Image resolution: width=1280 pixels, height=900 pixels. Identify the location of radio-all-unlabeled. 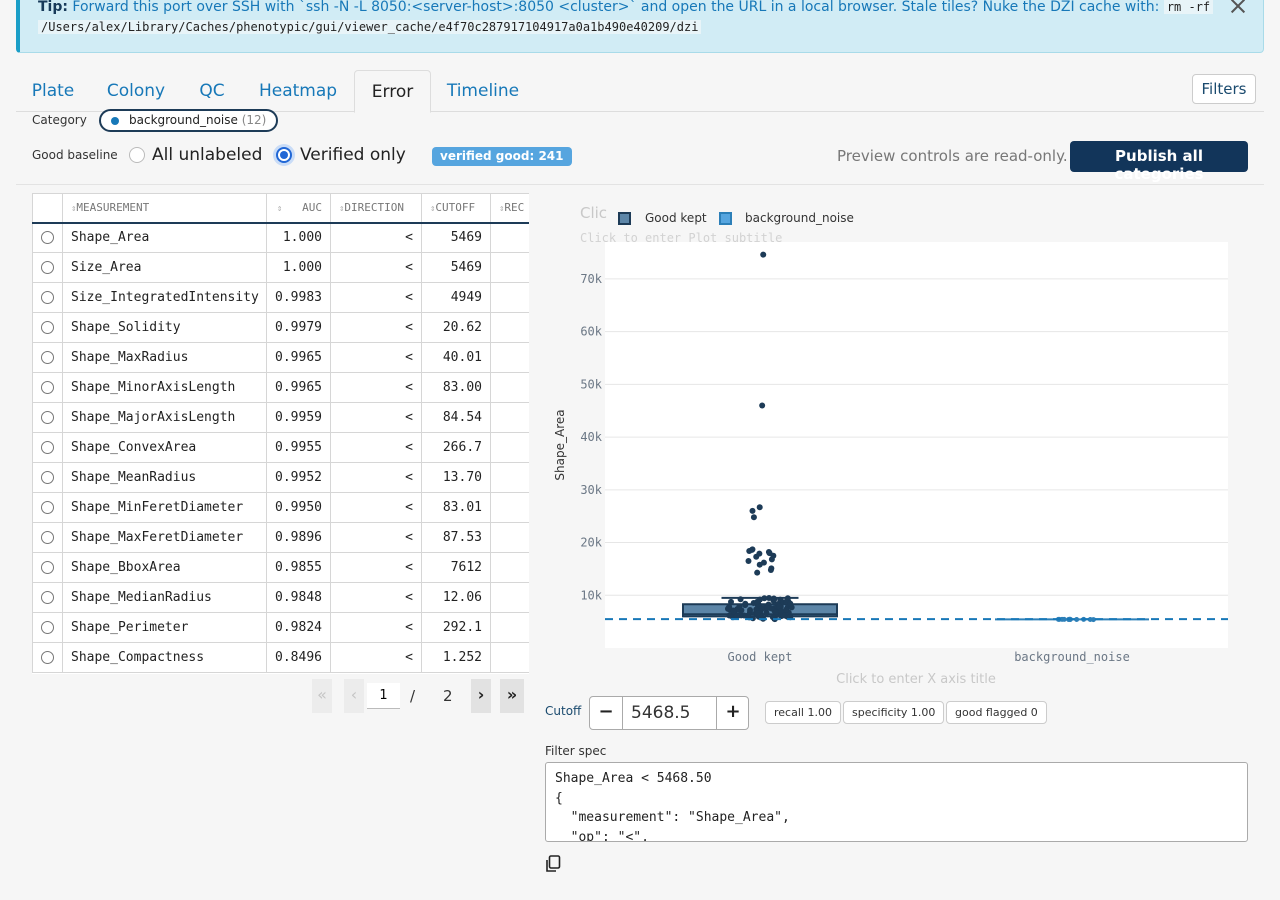
(137, 155).